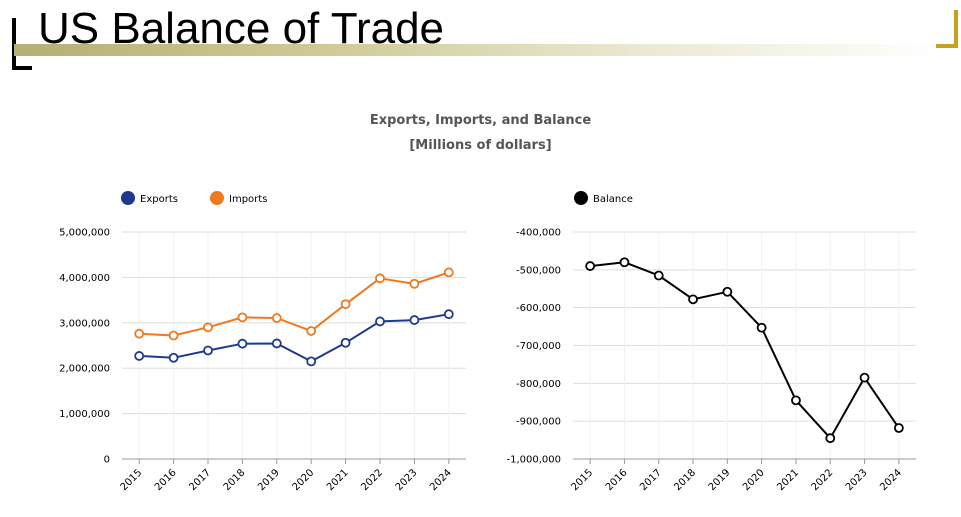  Describe the element at coordinates (235, 480) in the screenshot. I see `chart0-xtick-label: 2018` at that location.